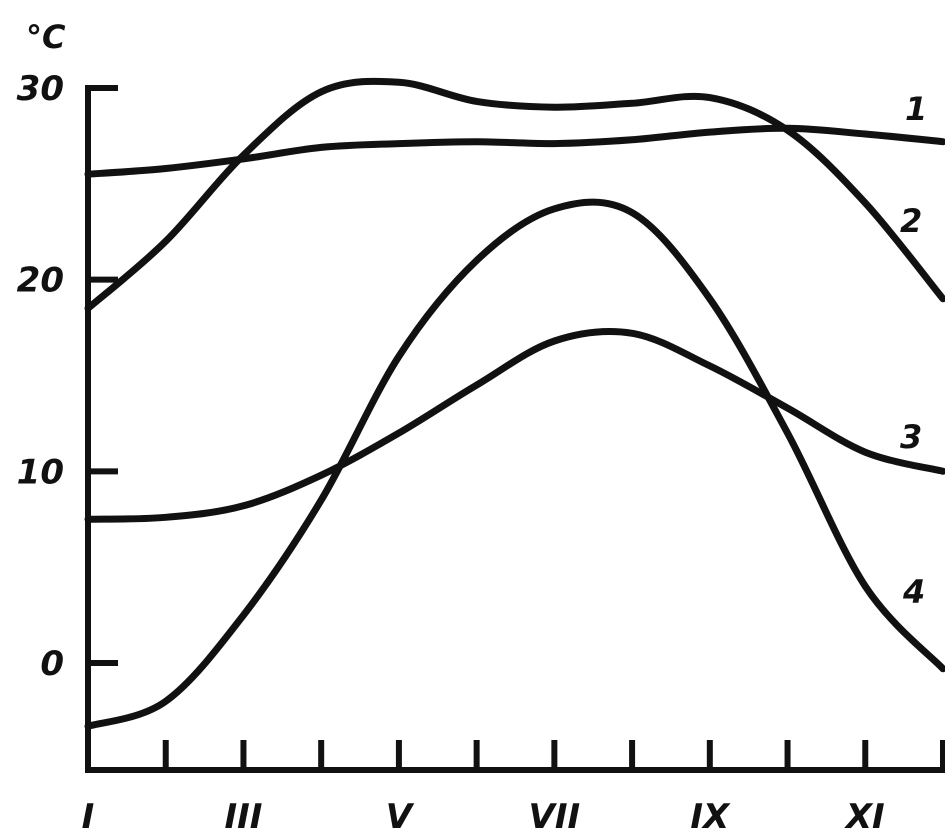 Image resolution: width=945 pixels, height=839 pixels. Describe the element at coordinates (40, 472) in the screenshot. I see `y-tick-label: 10` at that location.